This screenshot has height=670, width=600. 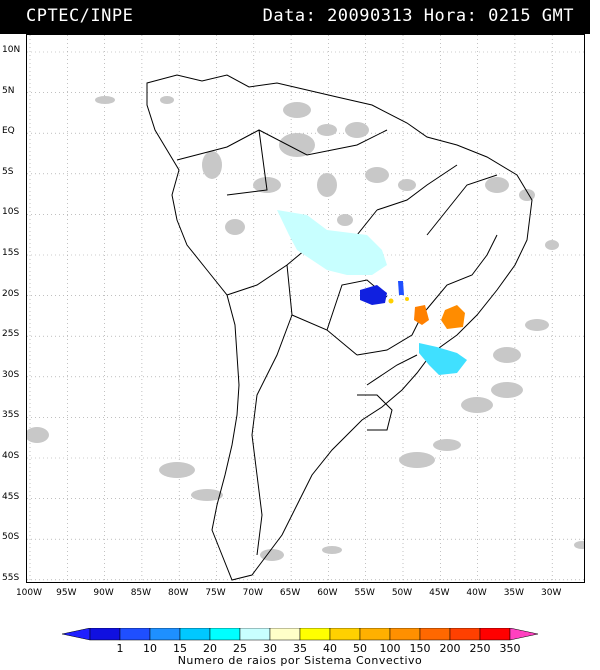 I want to click on colorbar-caption: Numero de raios por Sistema Convectivo, so click(x=300, y=660).